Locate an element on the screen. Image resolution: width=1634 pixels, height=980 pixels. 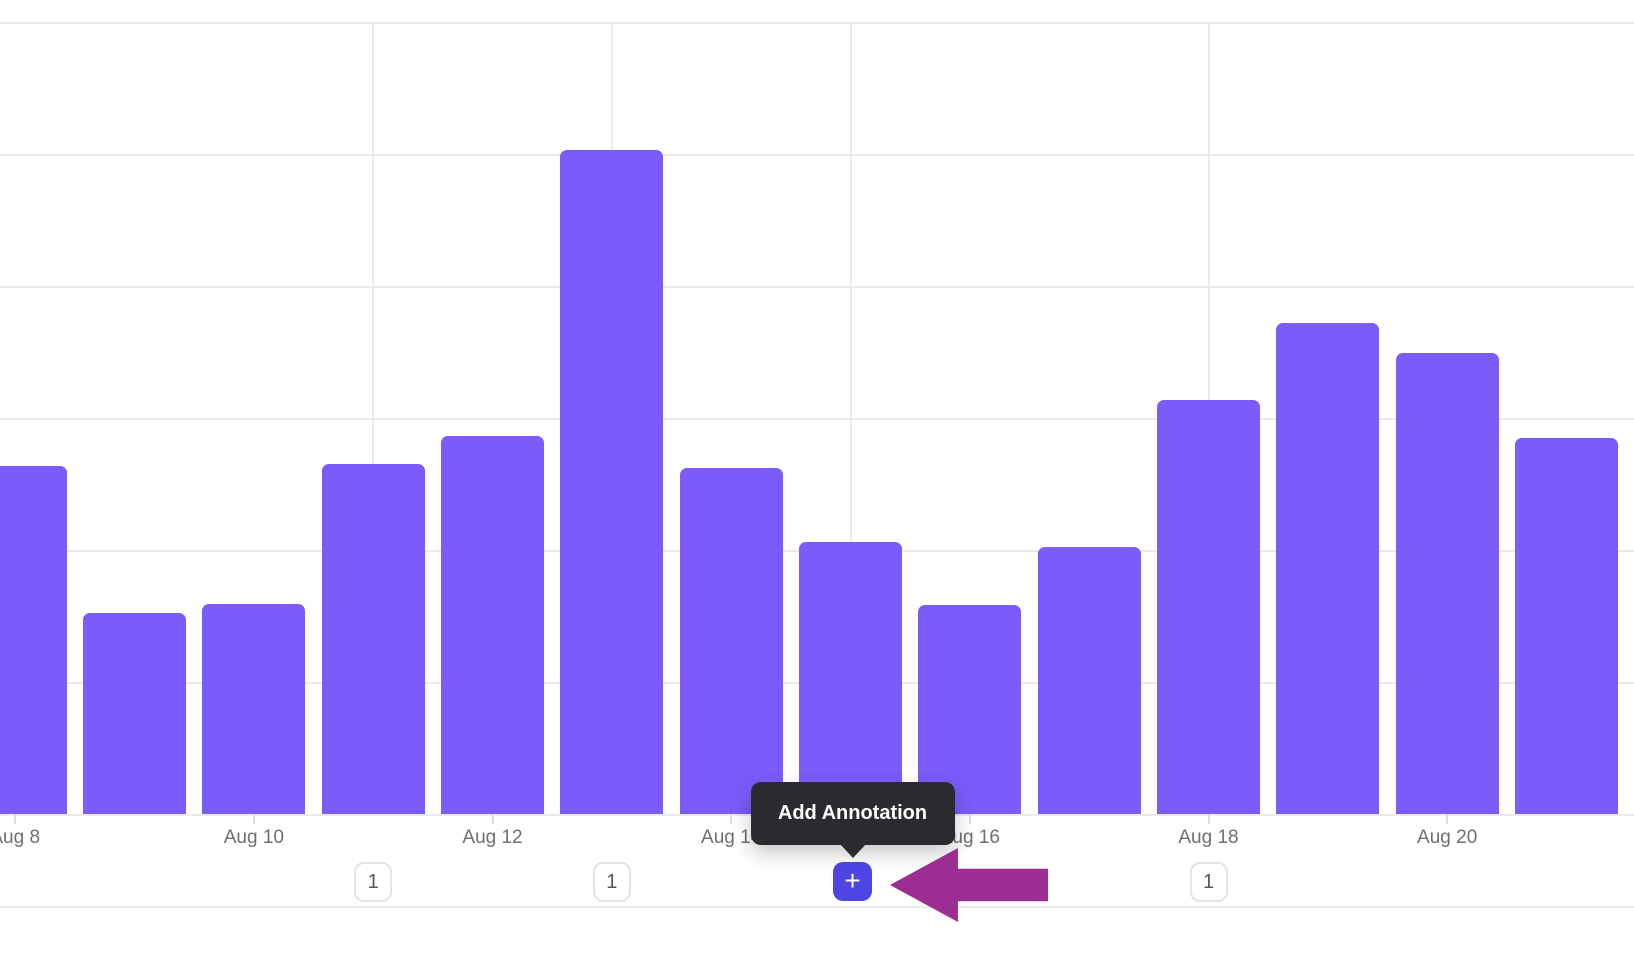
x-axis-label: Aug 10 is located at coordinates (253, 837).